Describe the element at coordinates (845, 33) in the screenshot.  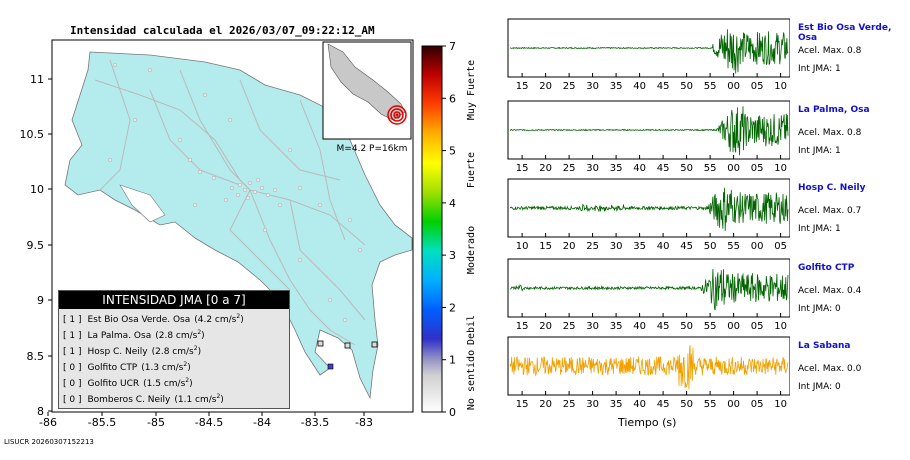
I see `station-name: Est Bio Osa Verde, Osa` at that location.